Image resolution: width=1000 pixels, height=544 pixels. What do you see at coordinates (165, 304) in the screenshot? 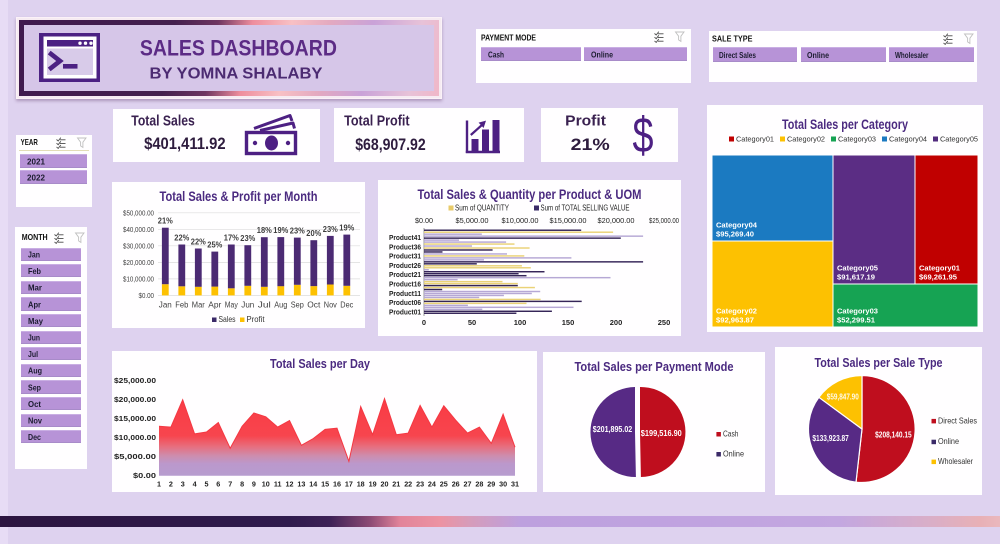
I see `svg-text: Jan` at bounding box center [165, 304].